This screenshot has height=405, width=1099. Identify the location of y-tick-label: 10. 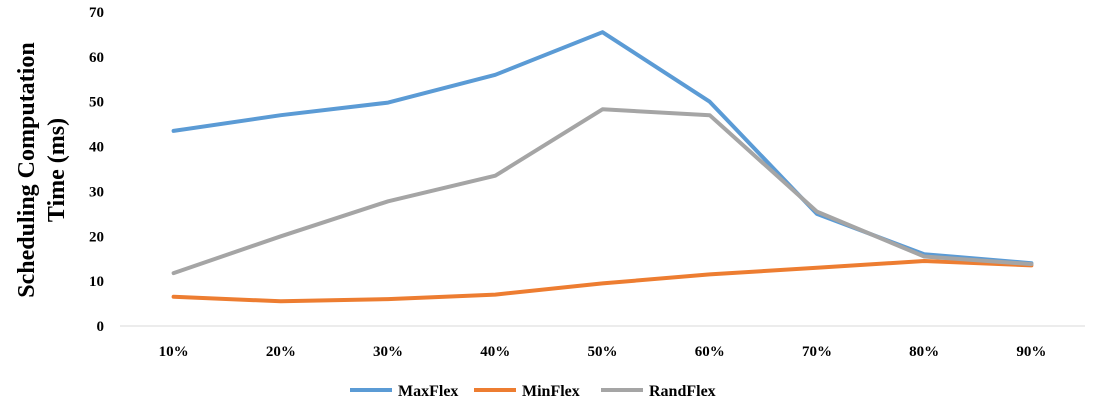
(96, 282).